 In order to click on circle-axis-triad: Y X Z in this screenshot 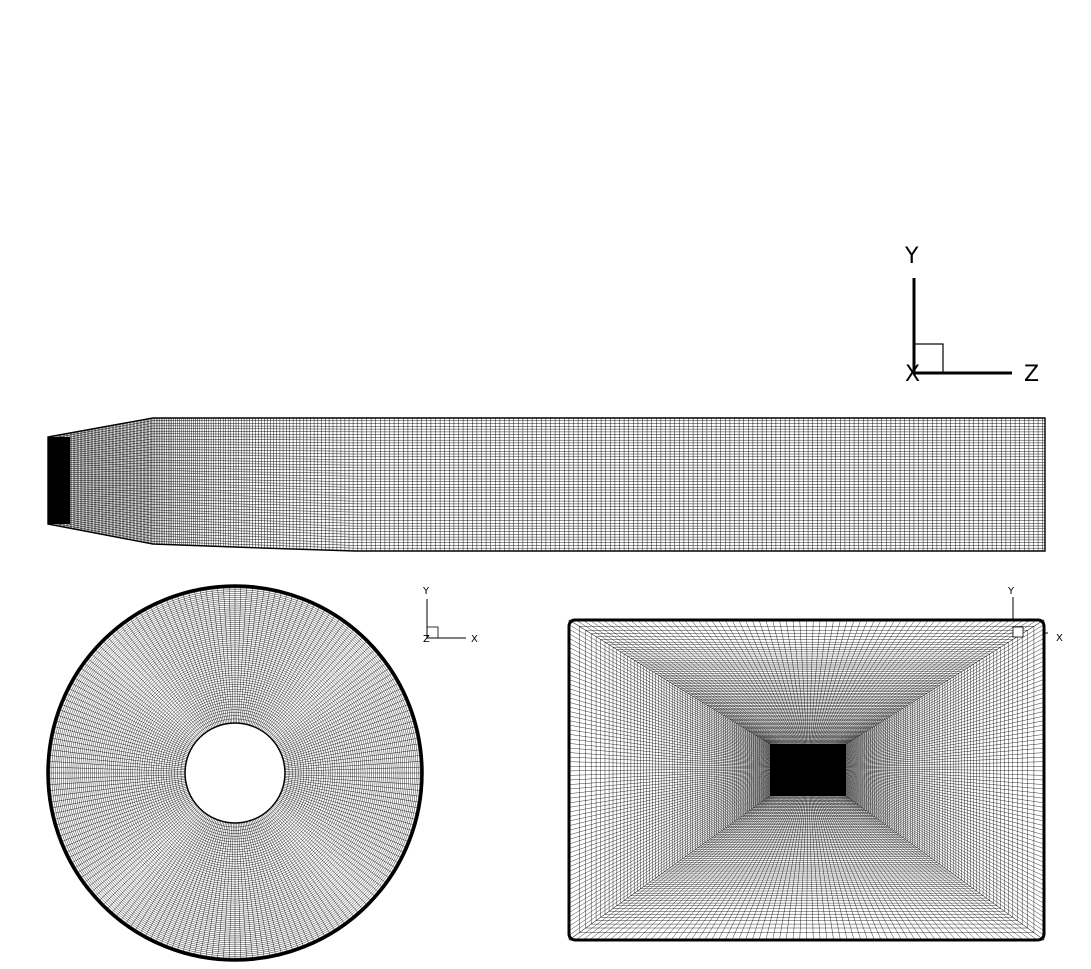, I will do `click(450, 615)`.